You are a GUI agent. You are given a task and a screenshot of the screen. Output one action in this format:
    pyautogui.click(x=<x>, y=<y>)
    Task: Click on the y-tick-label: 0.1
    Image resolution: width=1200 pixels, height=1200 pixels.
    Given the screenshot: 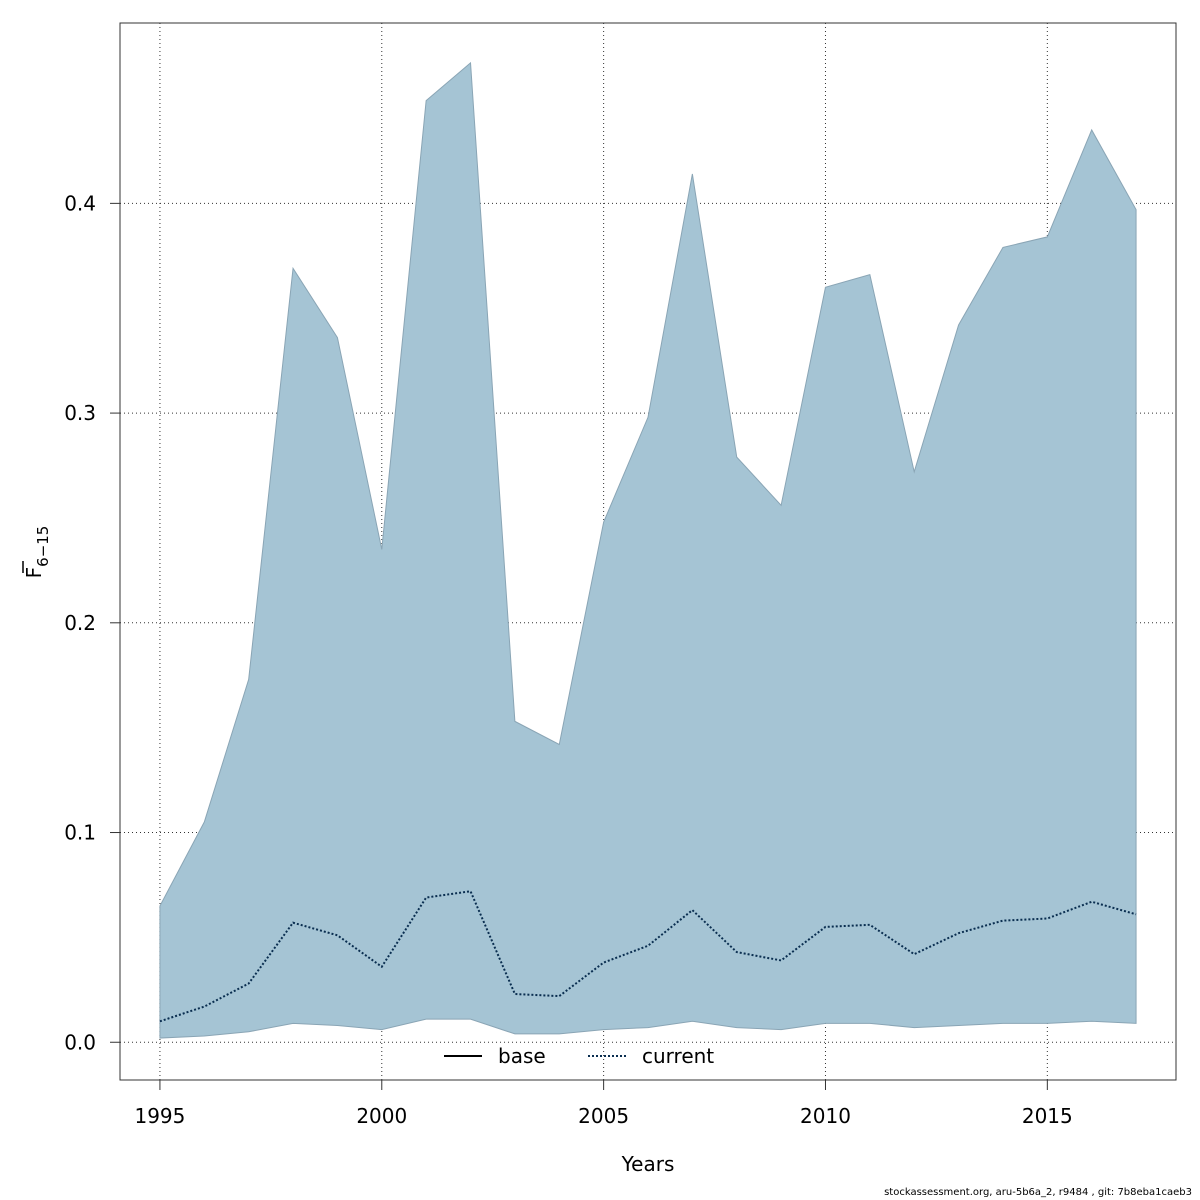 What is the action you would take?
    pyautogui.click(x=80, y=833)
    